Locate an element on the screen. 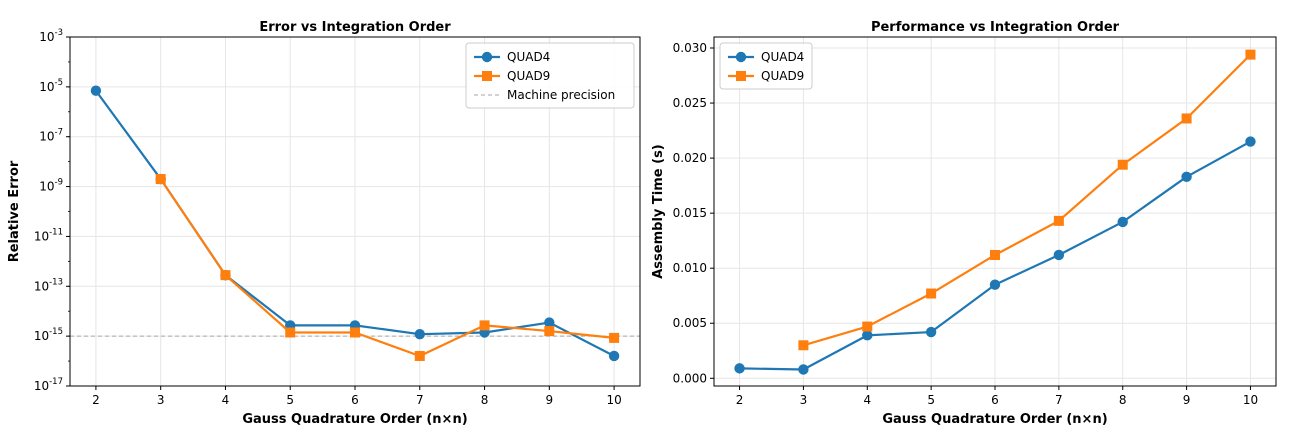 This screenshot has width=1292, height=437. y-tick-label: 10⁻¹⁷ is located at coordinates (48, 385).